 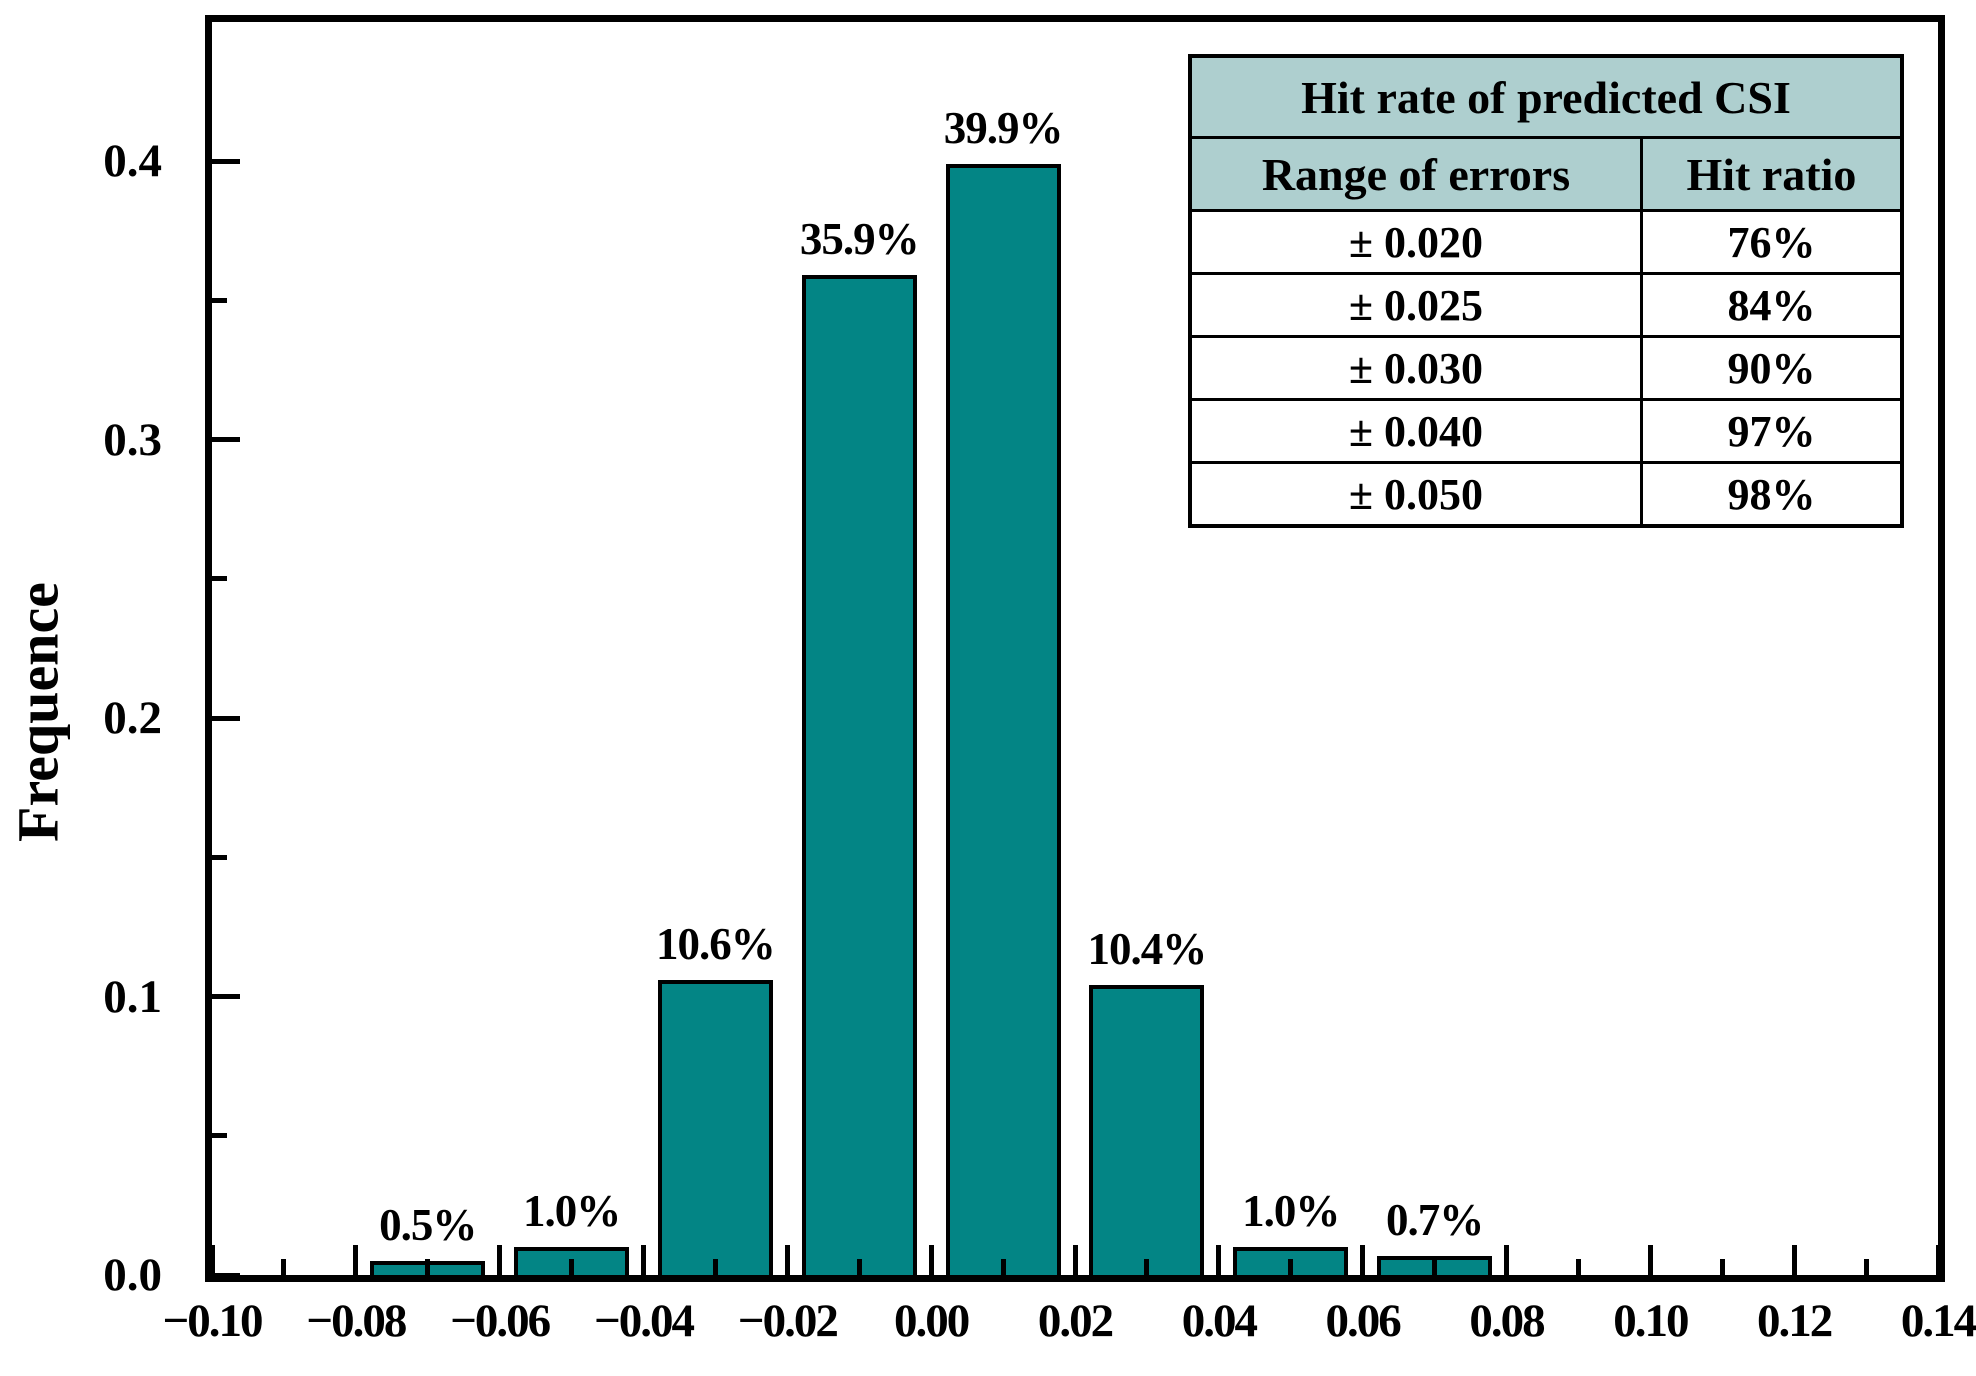 I want to click on ratio-cell: 84%, so click(x=1771, y=305).